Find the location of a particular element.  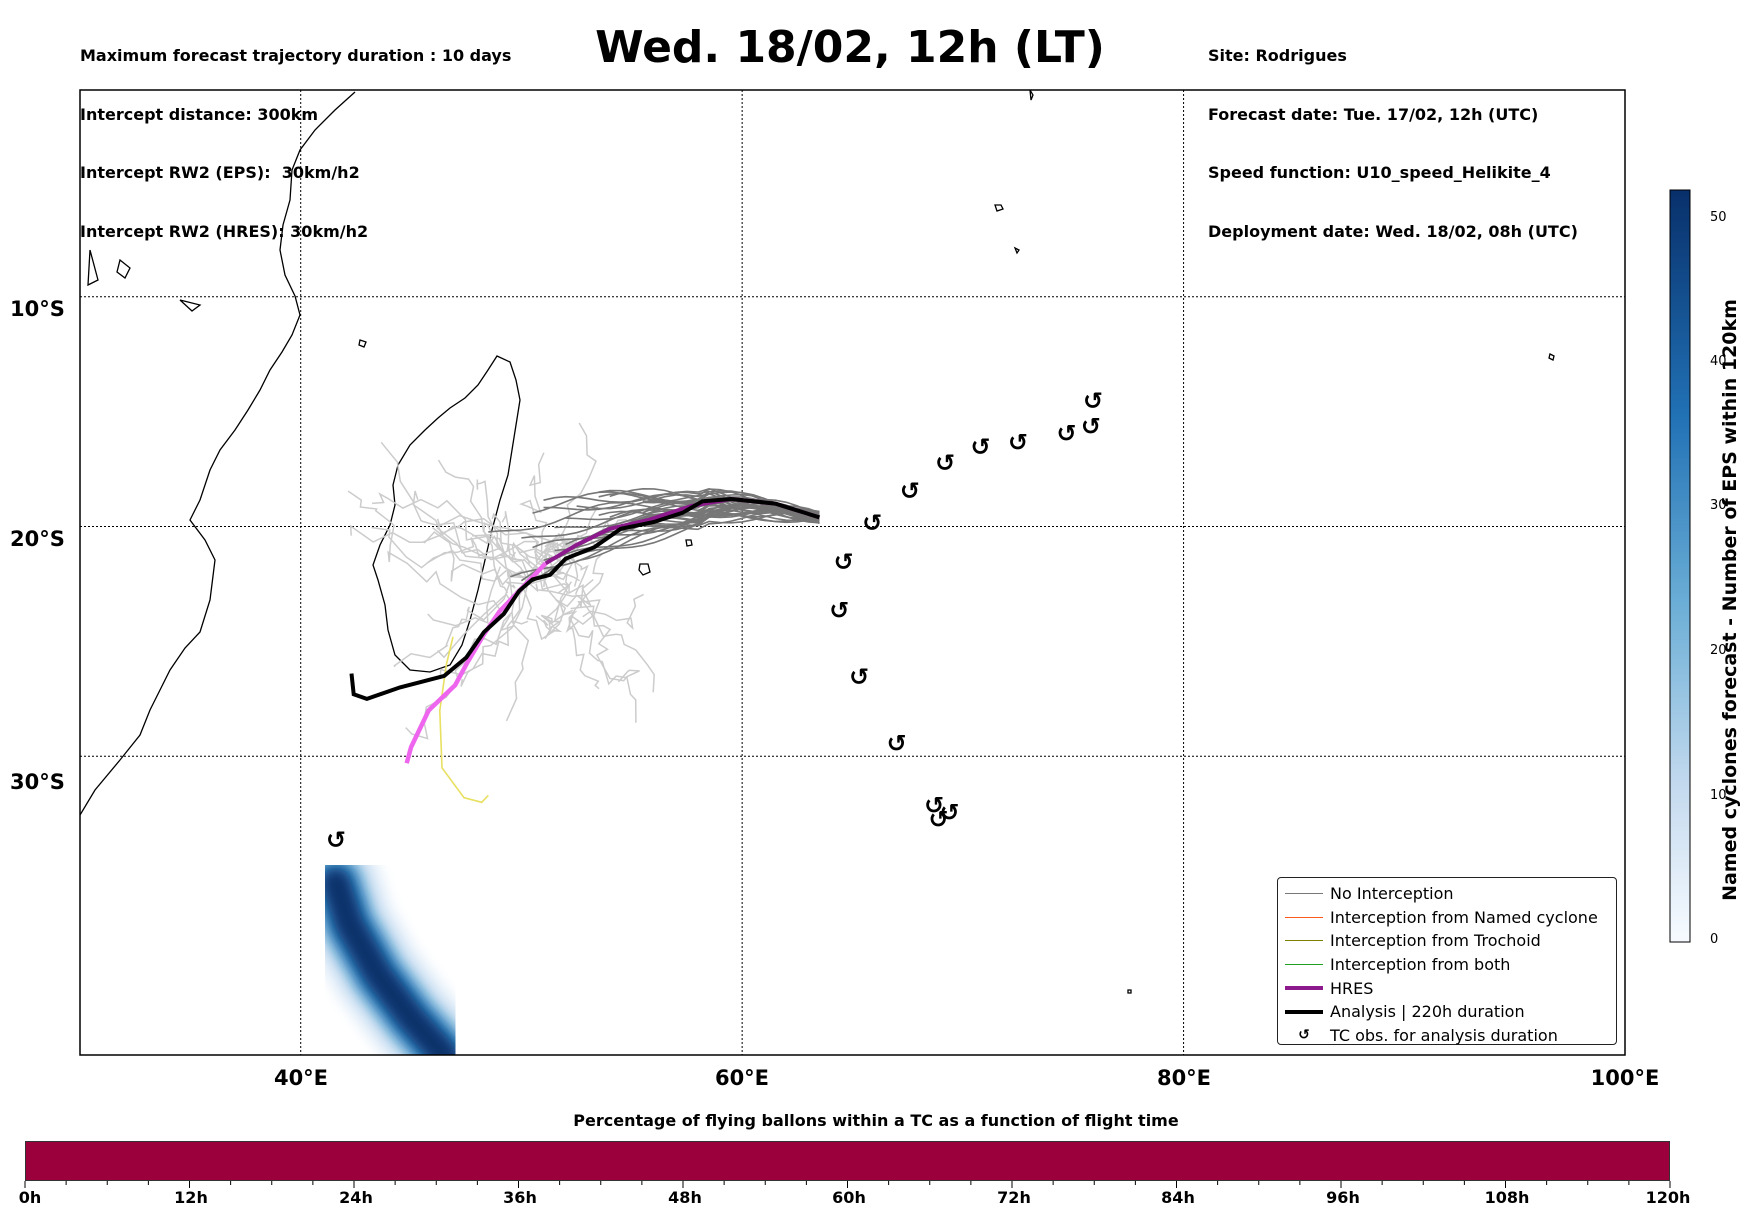

mauritius-island is located at coordinates (644, 569).